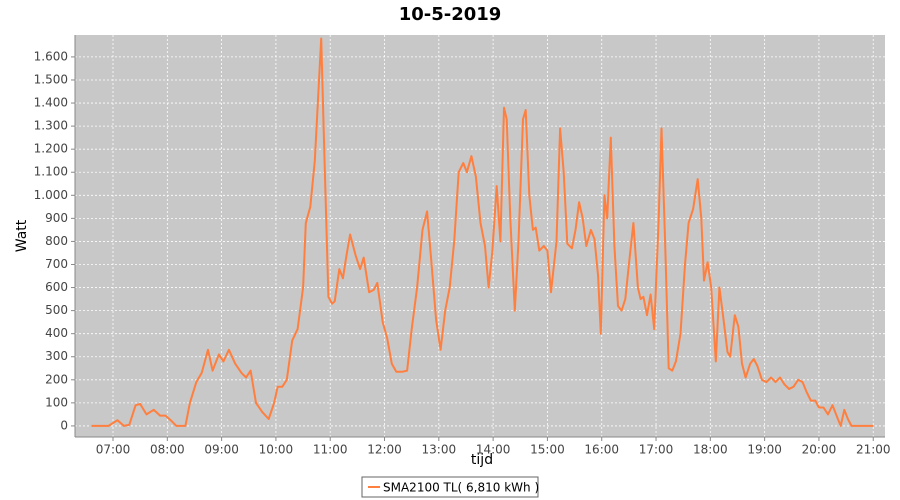 The width and height of the screenshot is (900, 500). I want to click on legend, so click(450, 487).